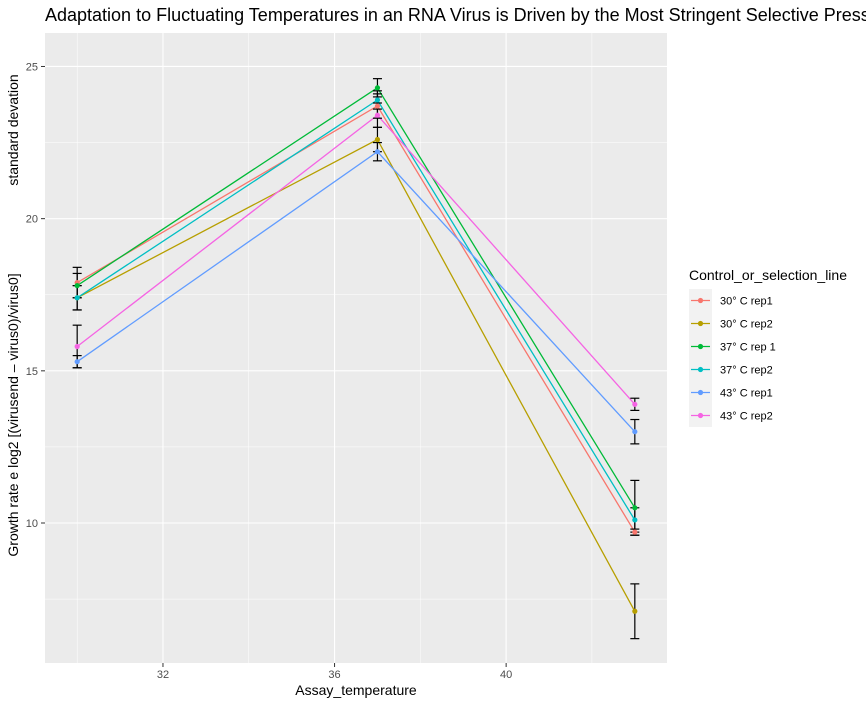  What do you see at coordinates (768, 275) in the screenshot?
I see `legend-title: Control_or_selection_line` at bounding box center [768, 275].